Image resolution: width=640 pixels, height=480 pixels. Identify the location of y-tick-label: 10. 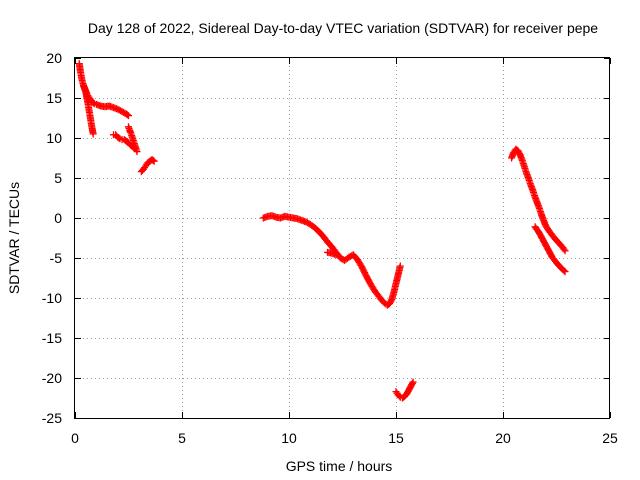
(54, 138).